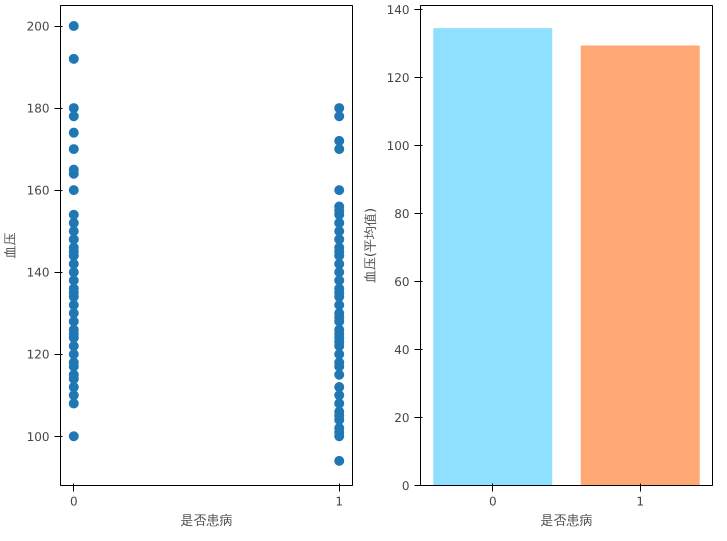  What do you see at coordinates (406, 486) in the screenshot?
I see `y-tick-label: 0` at bounding box center [406, 486].